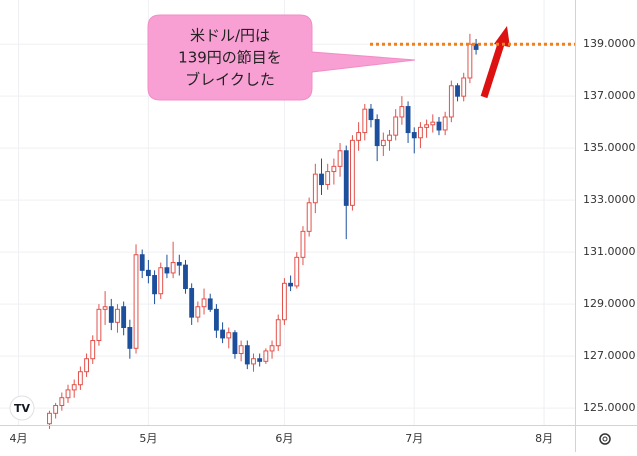 The width and height of the screenshot is (637, 456). Describe the element at coordinates (609, 303) in the screenshot. I see `y-tick-label: 129.0000` at that location.